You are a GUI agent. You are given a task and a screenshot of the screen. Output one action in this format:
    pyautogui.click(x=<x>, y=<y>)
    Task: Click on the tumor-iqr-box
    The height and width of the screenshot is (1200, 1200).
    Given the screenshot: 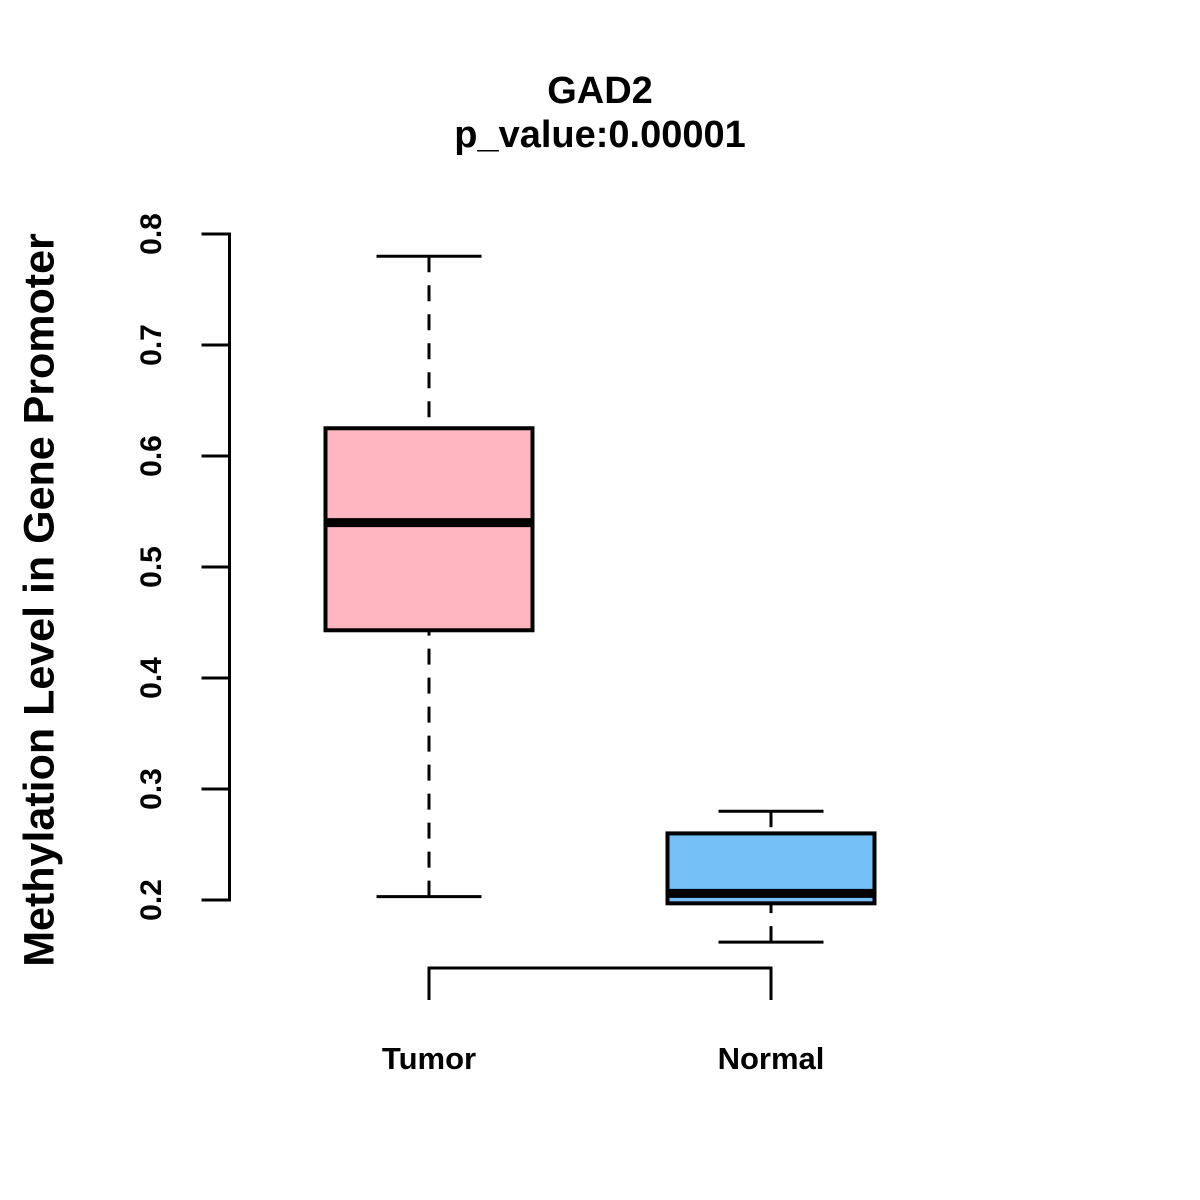 What is the action you would take?
    pyautogui.click(x=429, y=529)
    